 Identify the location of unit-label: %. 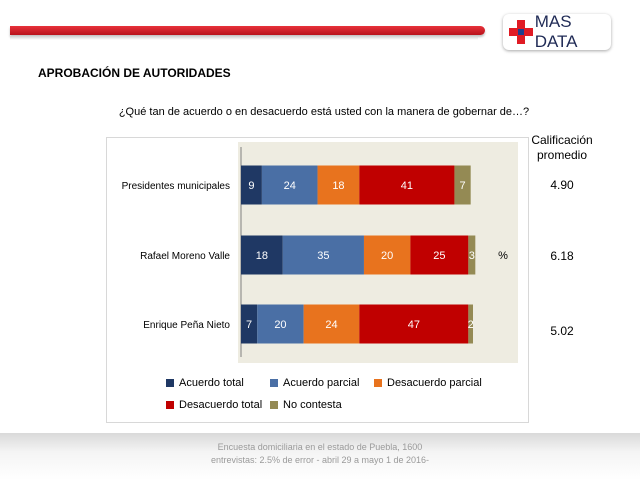
(503, 256).